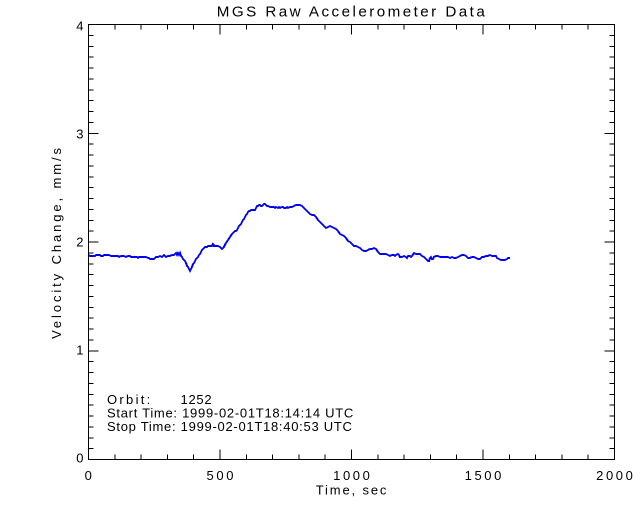 The width and height of the screenshot is (640, 512). Describe the element at coordinates (222, 475) in the screenshot. I see `svg-text: 500` at that location.